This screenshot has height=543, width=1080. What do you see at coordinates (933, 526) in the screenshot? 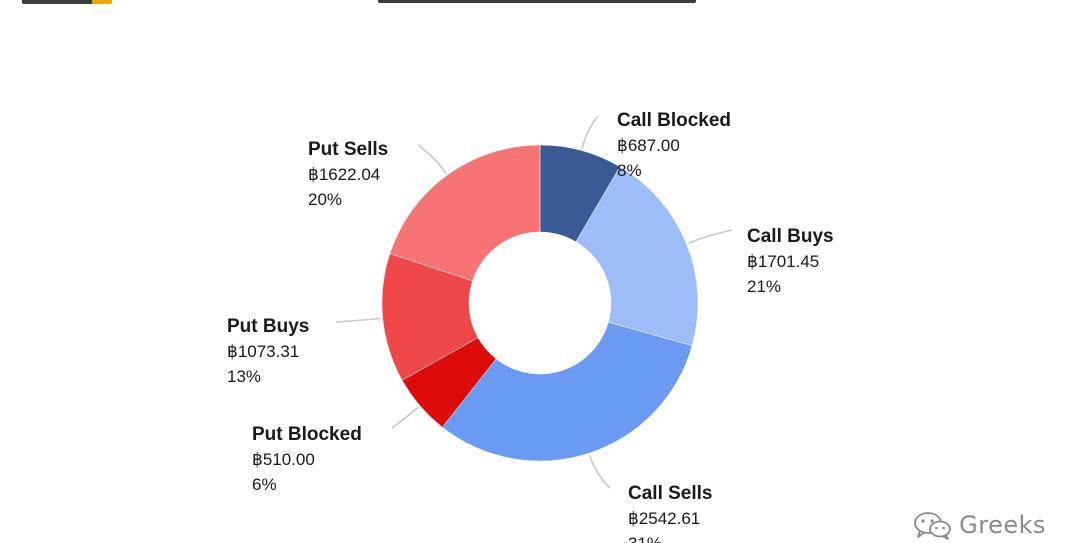
I see `wechat-icon` at bounding box center [933, 526].